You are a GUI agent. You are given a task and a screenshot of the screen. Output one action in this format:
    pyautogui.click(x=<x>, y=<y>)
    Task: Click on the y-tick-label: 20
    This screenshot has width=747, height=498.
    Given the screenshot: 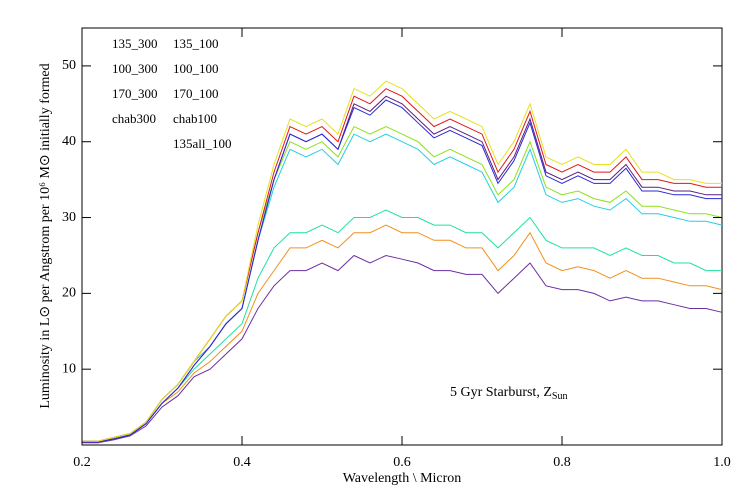 What is the action you would take?
    pyautogui.click(x=69, y=293)
    